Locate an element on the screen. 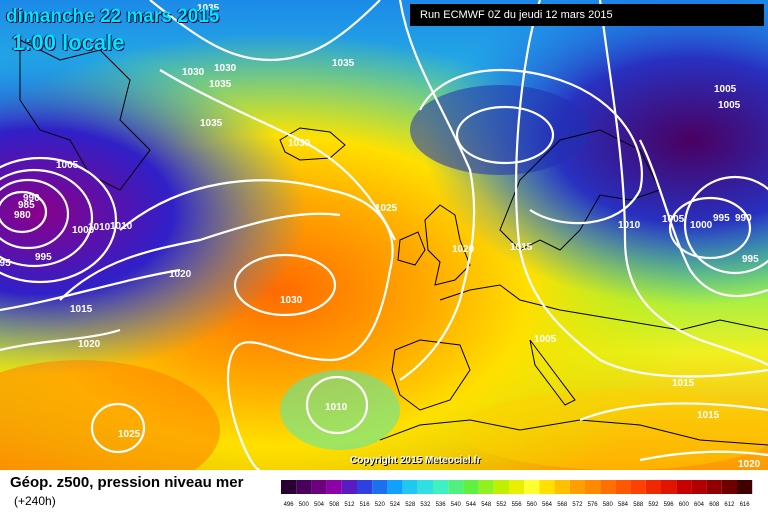 This screenshot has height=512, width=768. isobar-label: 985 is located at coordinates (26, 205).